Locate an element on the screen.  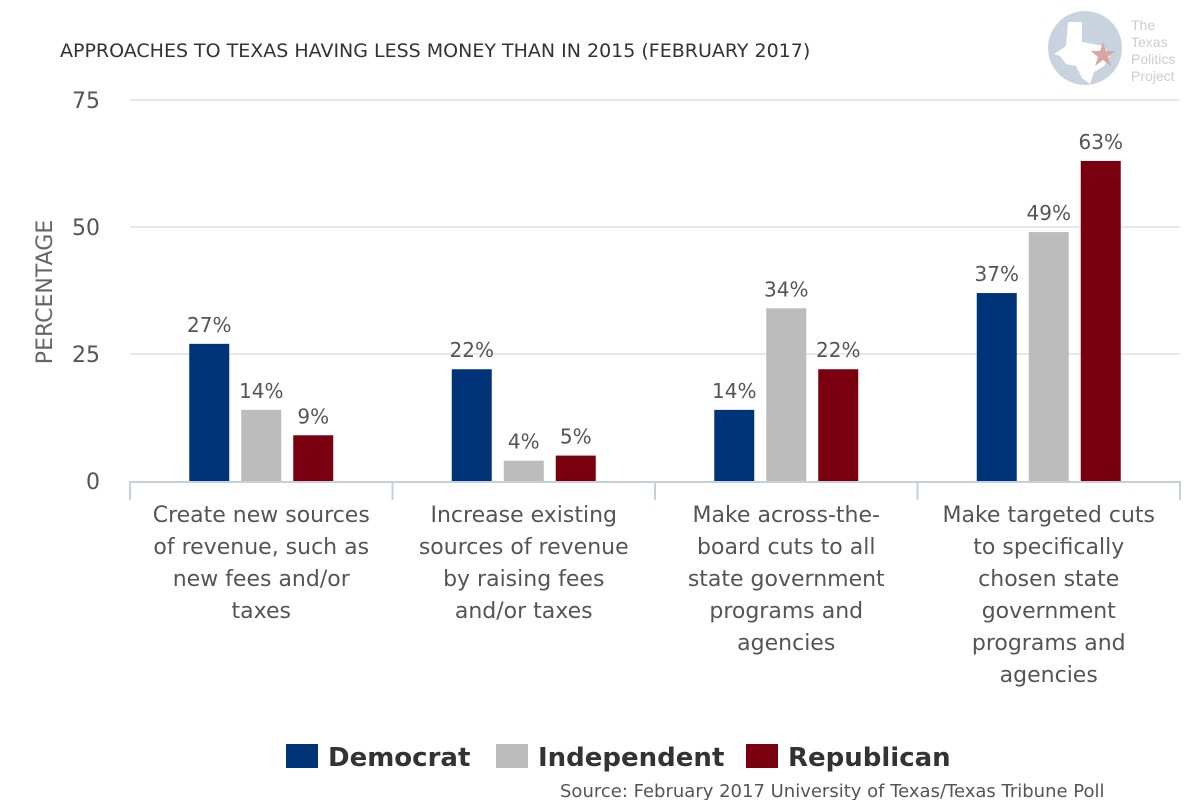
y-tick-label: 25 is located at coordinates (86, 355).